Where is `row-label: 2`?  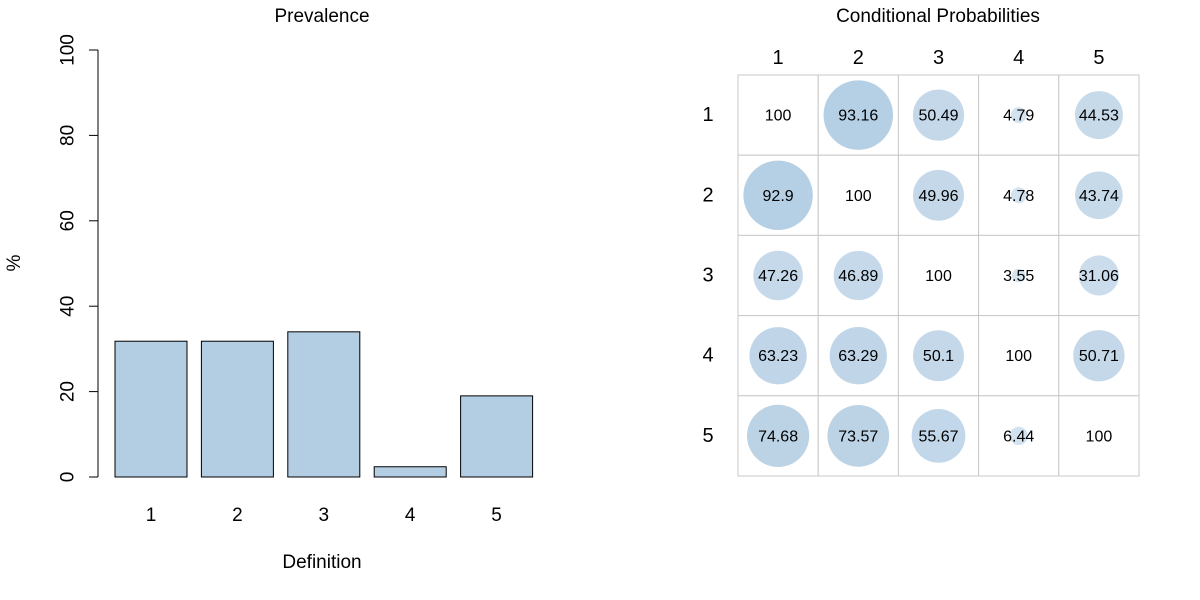 row-label: 2 is located at coordinates (707, 195).